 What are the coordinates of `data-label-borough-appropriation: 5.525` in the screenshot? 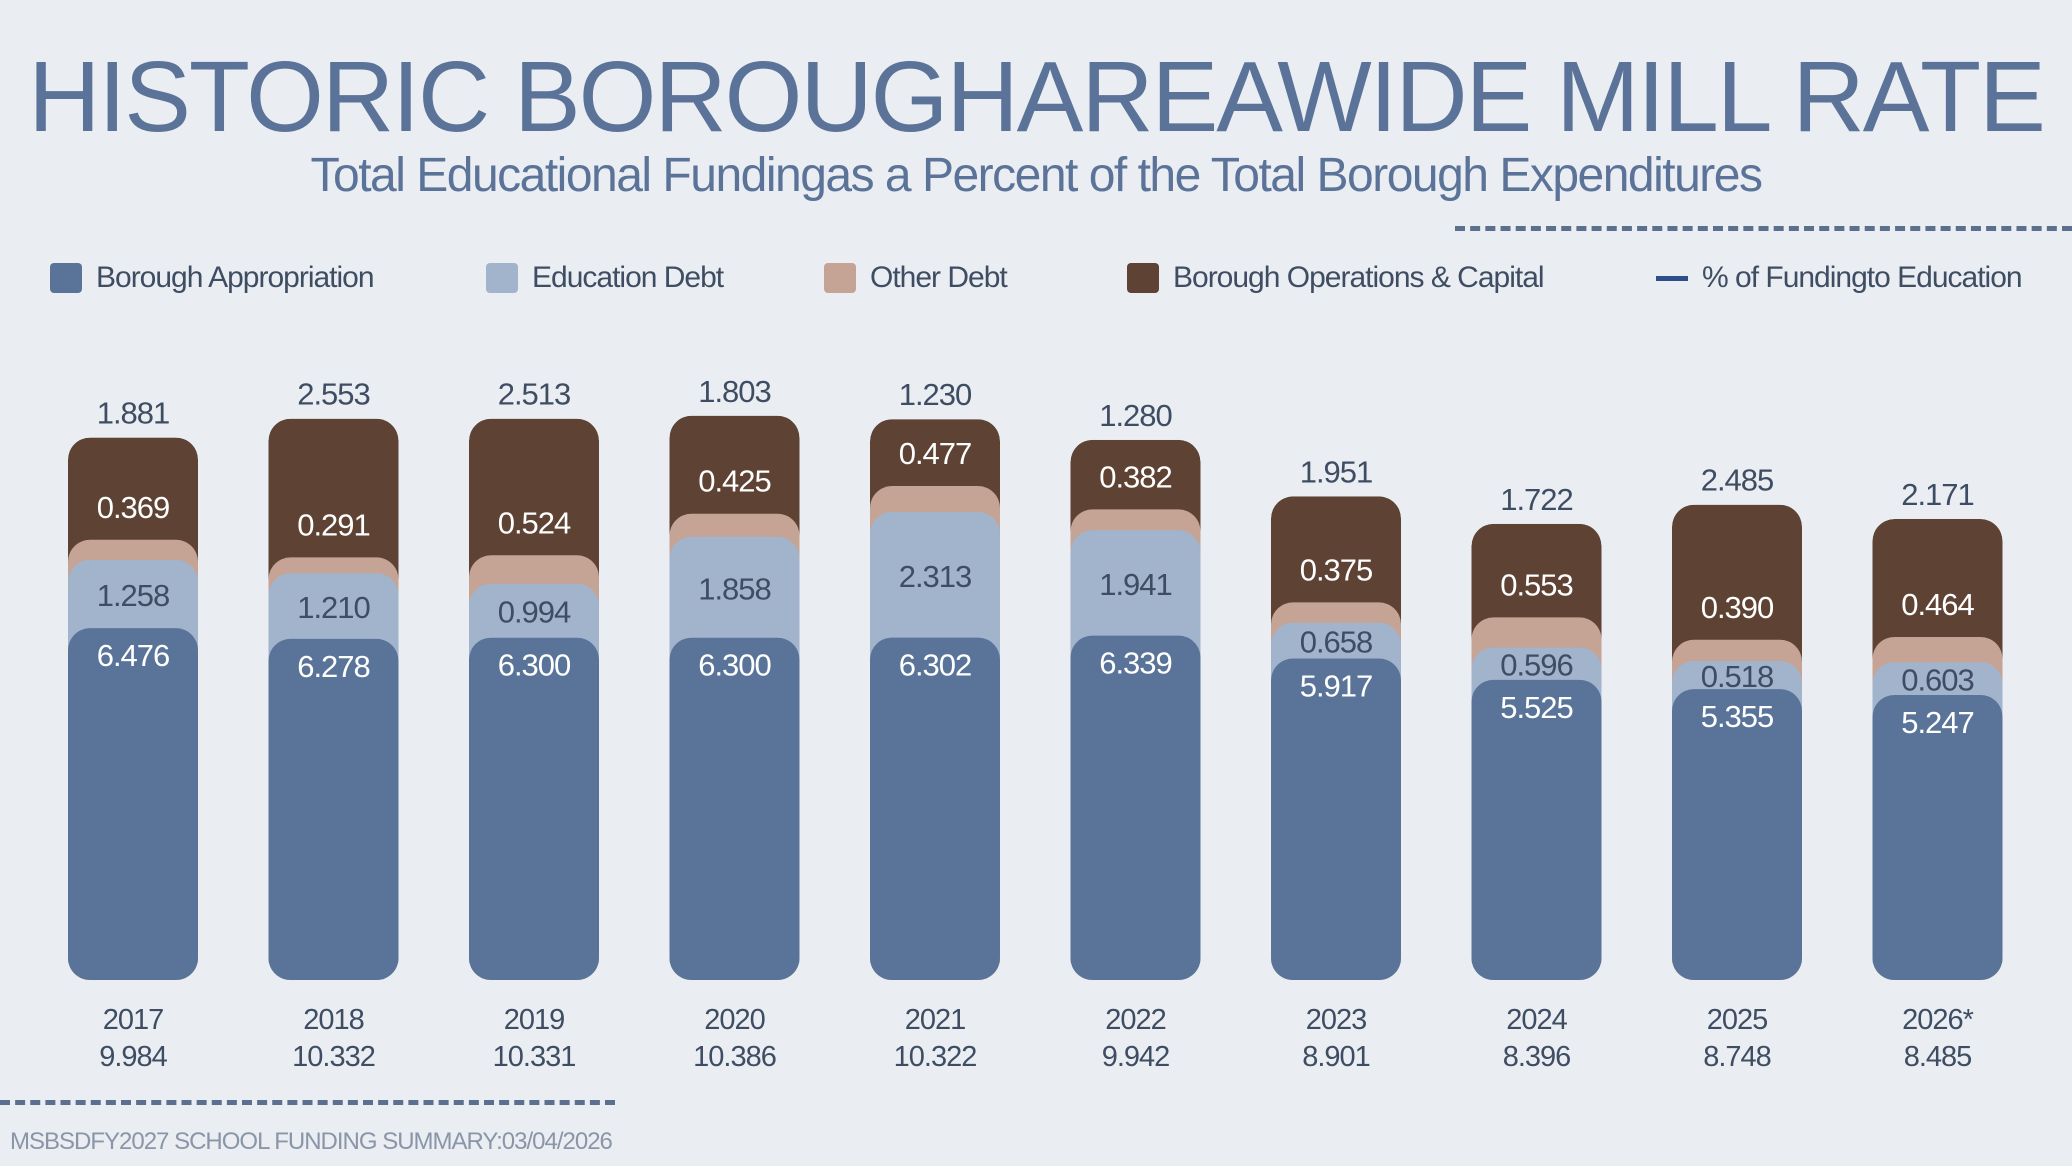 It's located at (1536, 707).